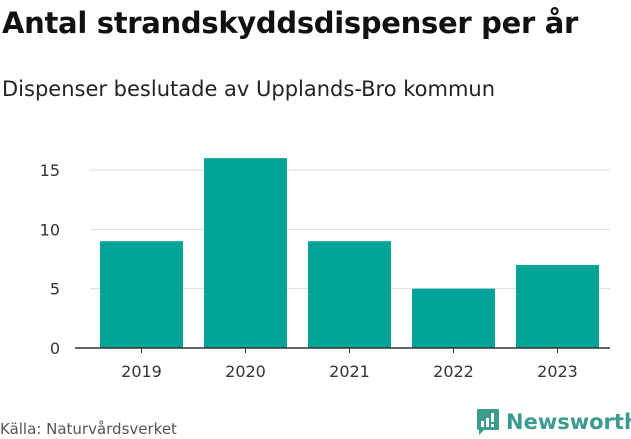  I want to click on x-tick-label: 2022, so click(453, 371).